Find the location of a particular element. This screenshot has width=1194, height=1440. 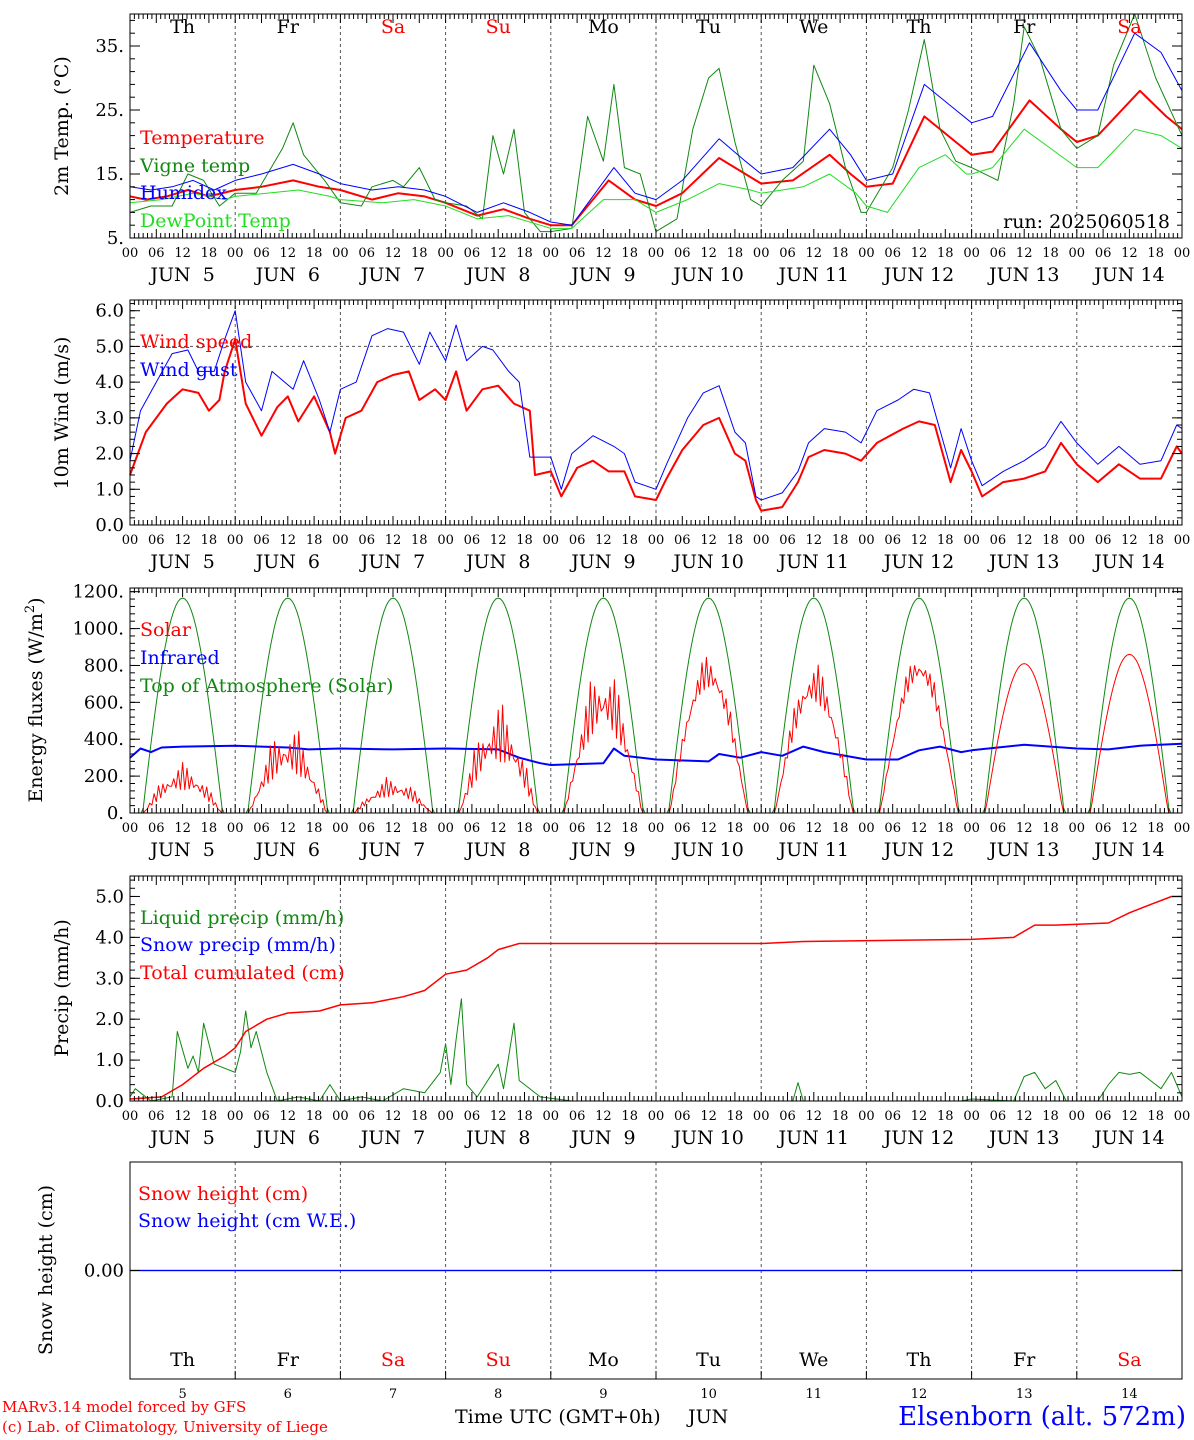

temperature-series is located at coordinates (656, 123).